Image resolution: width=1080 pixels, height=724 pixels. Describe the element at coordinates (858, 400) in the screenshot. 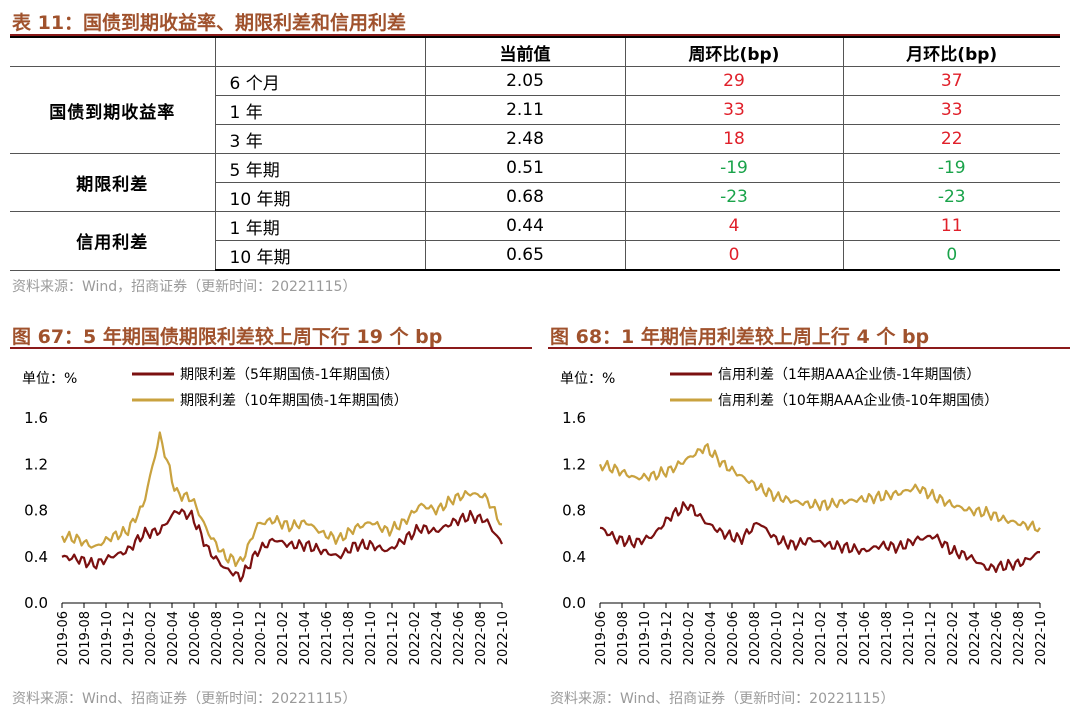

I see `legend-label: 信用利差（10年期AAA企业债-10年期国债）` at that location.